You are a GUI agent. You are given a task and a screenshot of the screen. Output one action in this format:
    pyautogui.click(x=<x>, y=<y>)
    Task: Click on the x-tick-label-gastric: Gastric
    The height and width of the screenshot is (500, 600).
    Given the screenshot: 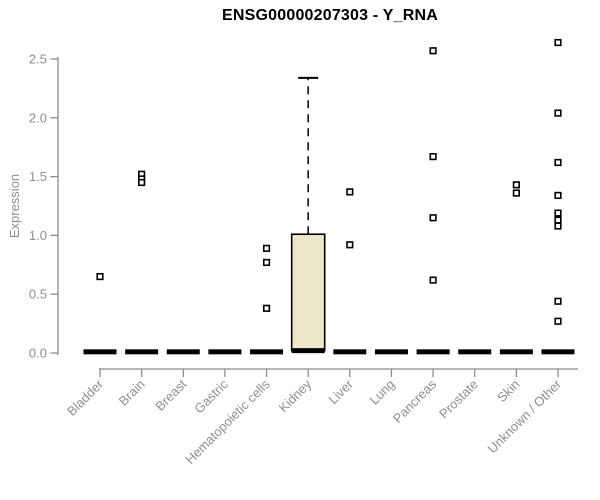 What is the action you would take?
    pyautogui.click(x=211, y=396)
    